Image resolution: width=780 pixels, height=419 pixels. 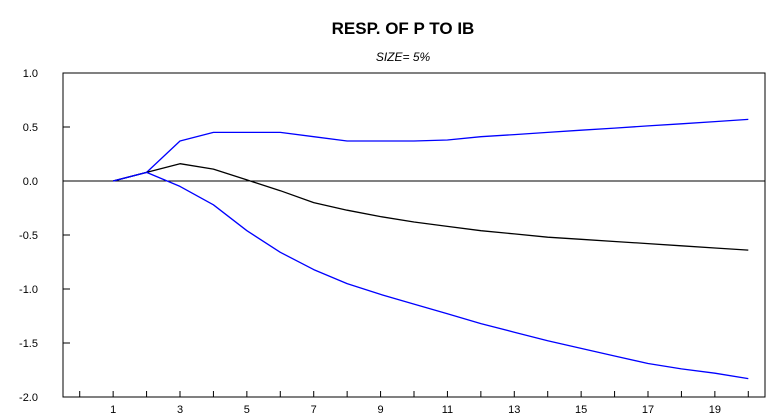 What do you see at coordinates (381, 410) in the screenshot?
I see `x-tick-label: 9` at bounding box center [381, 410].